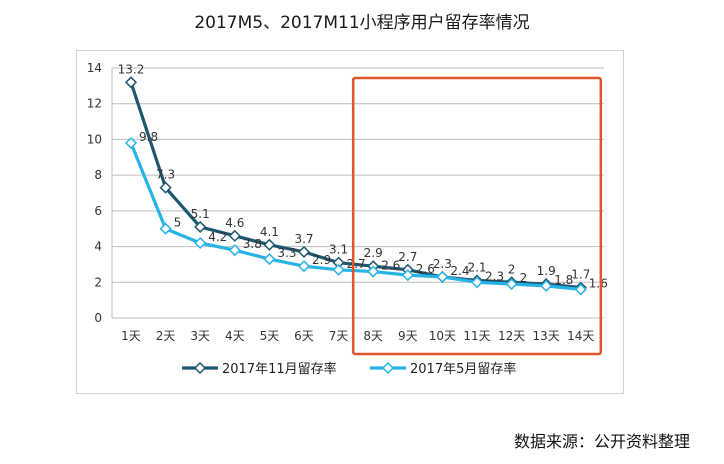 The image size is (724, 464). Describe the element at coordinates (511, 336) in the screenshot. I see `x-tick-label: 12天` at that location.